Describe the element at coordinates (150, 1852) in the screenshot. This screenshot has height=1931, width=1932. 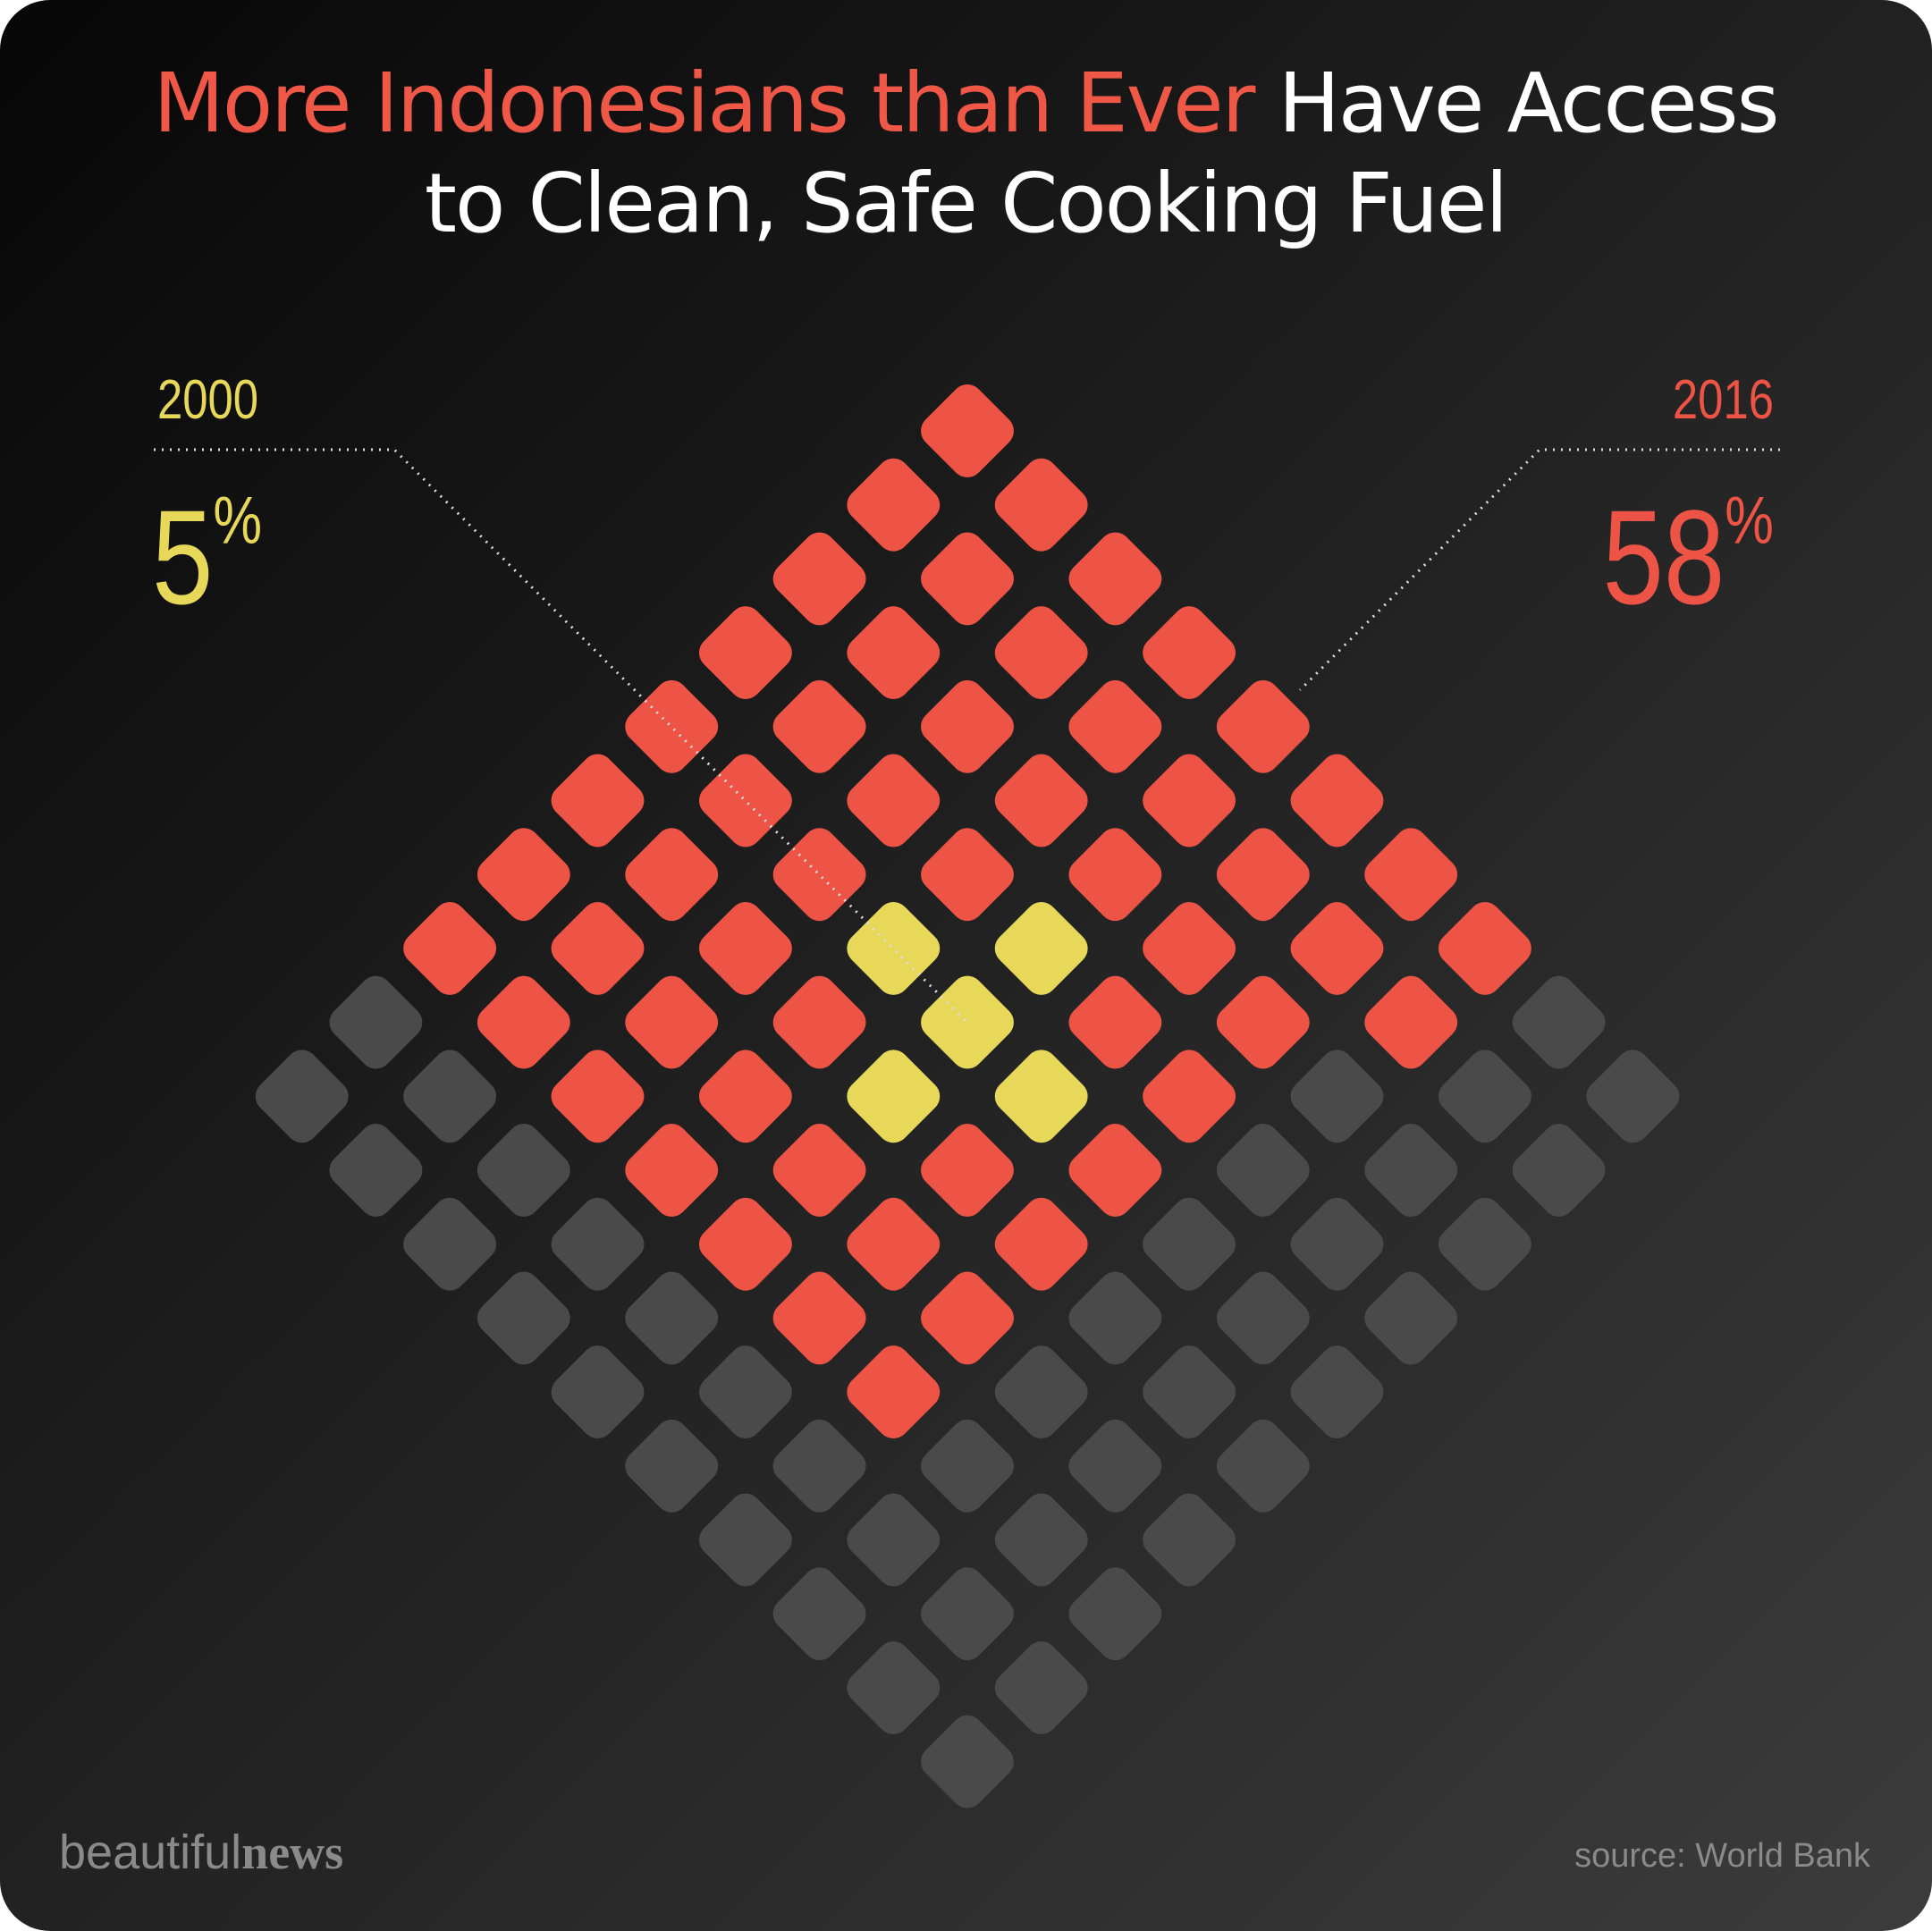
I see `logo-light: beautiful` at that location.